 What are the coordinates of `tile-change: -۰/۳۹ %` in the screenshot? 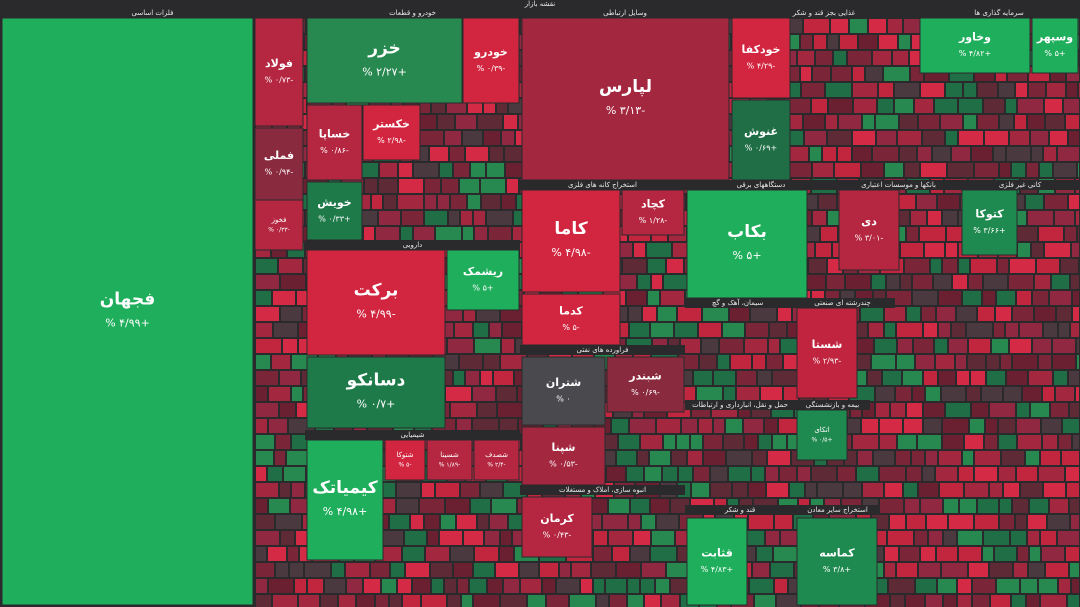 It's located at (491, 68).